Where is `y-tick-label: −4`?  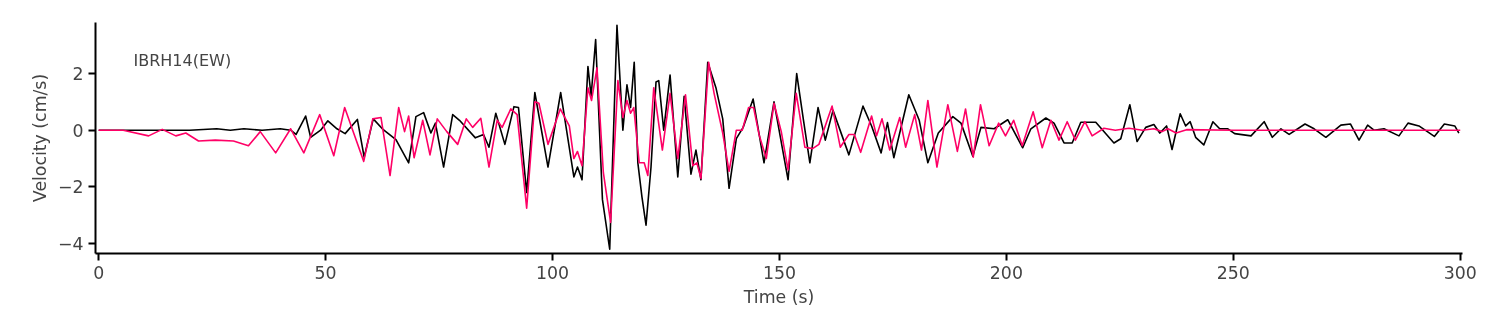
y-tick-label: −4 is located at coordinates (70, 244).